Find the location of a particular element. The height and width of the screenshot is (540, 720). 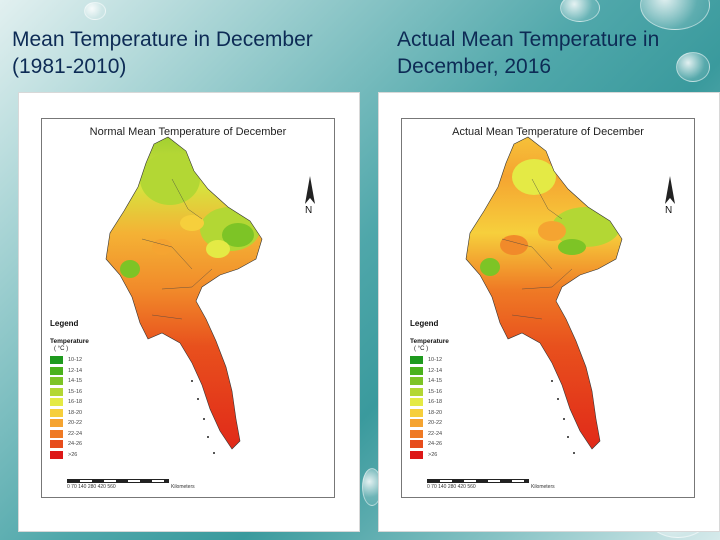

map-title: Normal Mean Temperature of December is located at coordinates (188, 132).